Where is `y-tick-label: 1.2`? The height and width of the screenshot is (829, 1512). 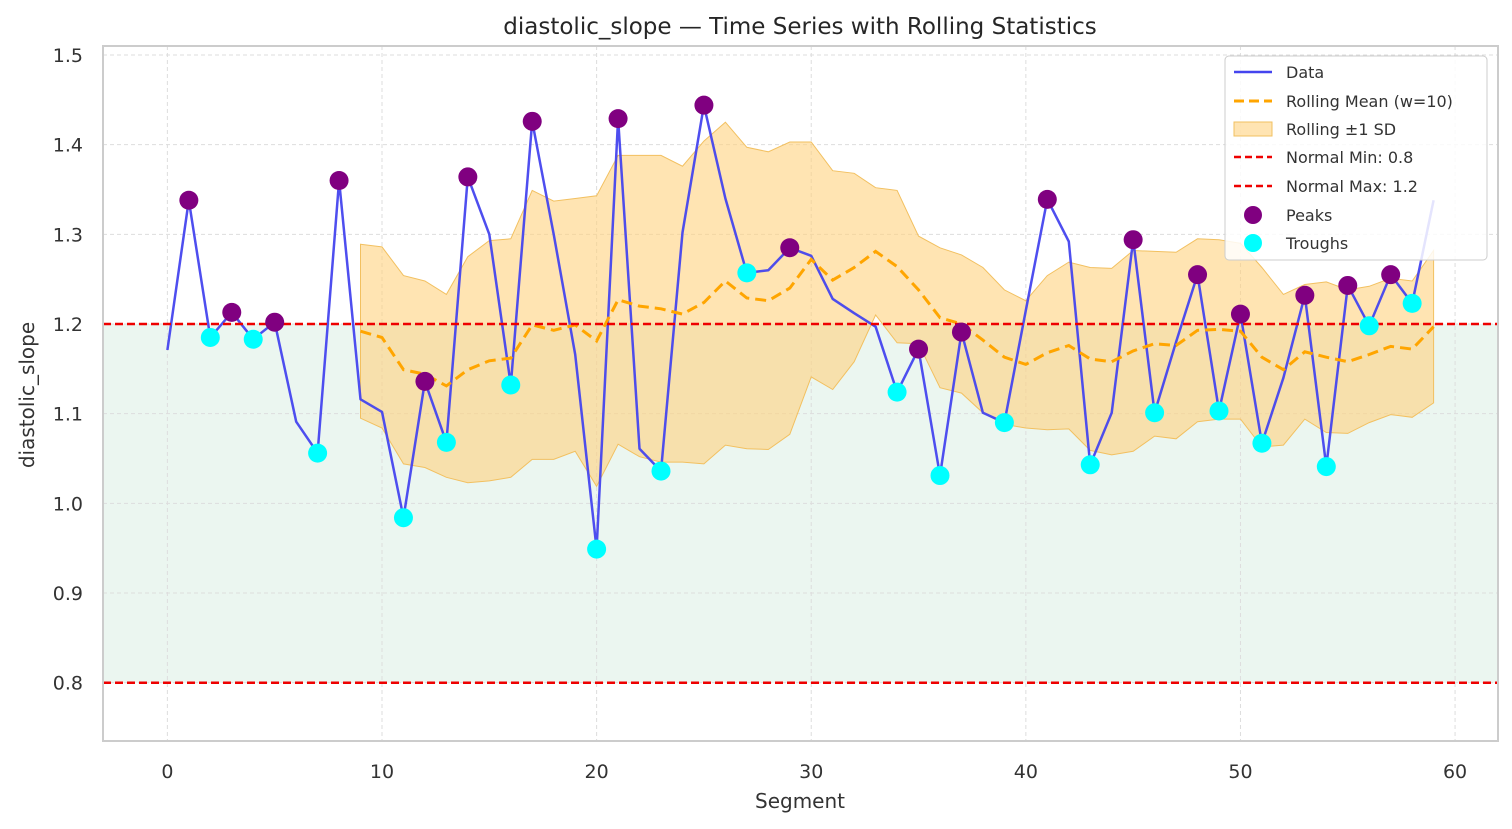 y-tick-label: 1.2 is located at coordinates (68, 325).